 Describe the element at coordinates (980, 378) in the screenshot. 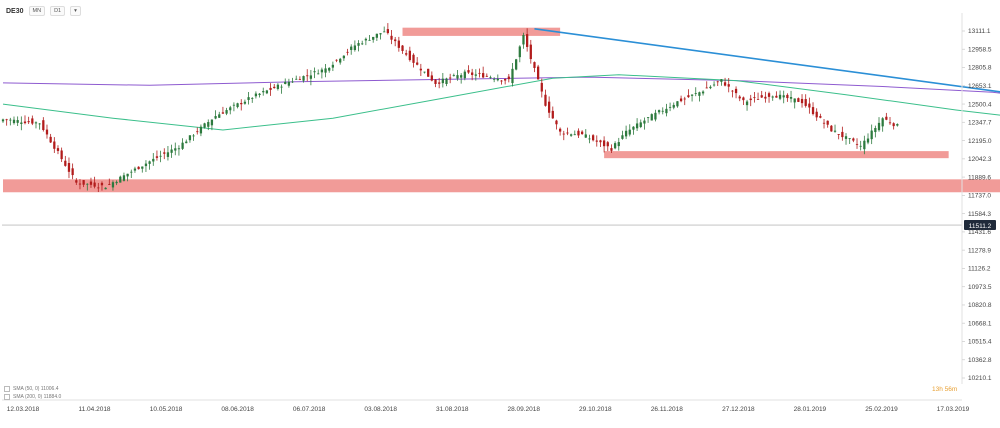

I see `y-tick-label: 10210.1` at that location.